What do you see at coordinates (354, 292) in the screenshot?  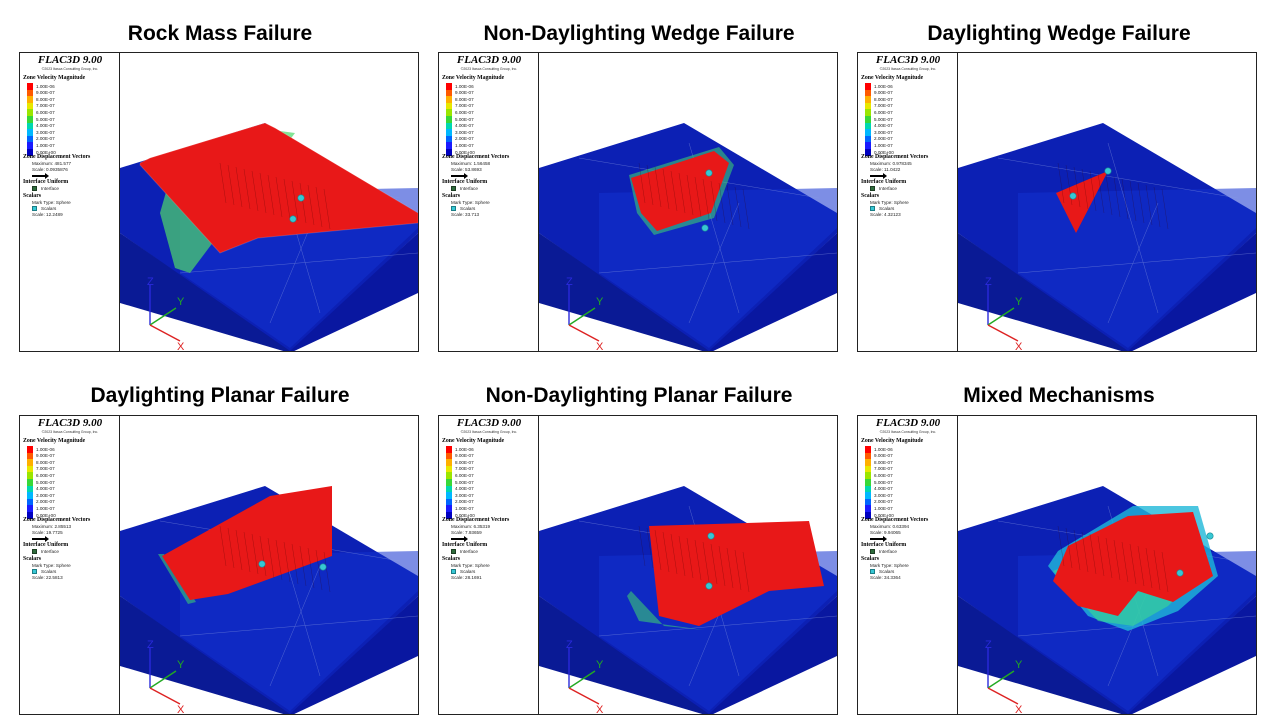 I see `model-front-face` at bounding box center [354, 292].